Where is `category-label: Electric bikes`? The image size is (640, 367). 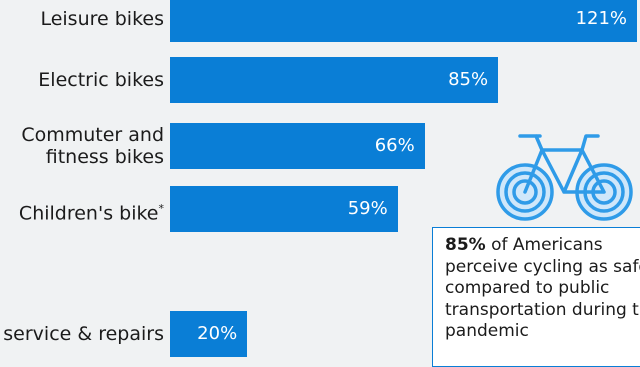
category-label: Electric bikes is located at coordinates (101, 80).